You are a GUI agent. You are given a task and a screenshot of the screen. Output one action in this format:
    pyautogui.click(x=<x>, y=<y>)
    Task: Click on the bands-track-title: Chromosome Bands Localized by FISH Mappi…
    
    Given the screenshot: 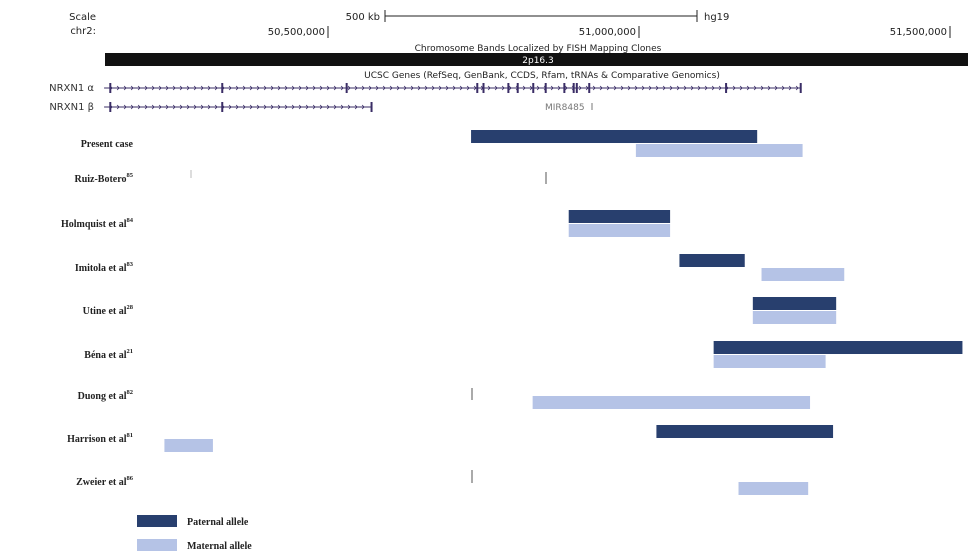 What is the action you would take?
    pyautogui.click(x=538, y=49)
    